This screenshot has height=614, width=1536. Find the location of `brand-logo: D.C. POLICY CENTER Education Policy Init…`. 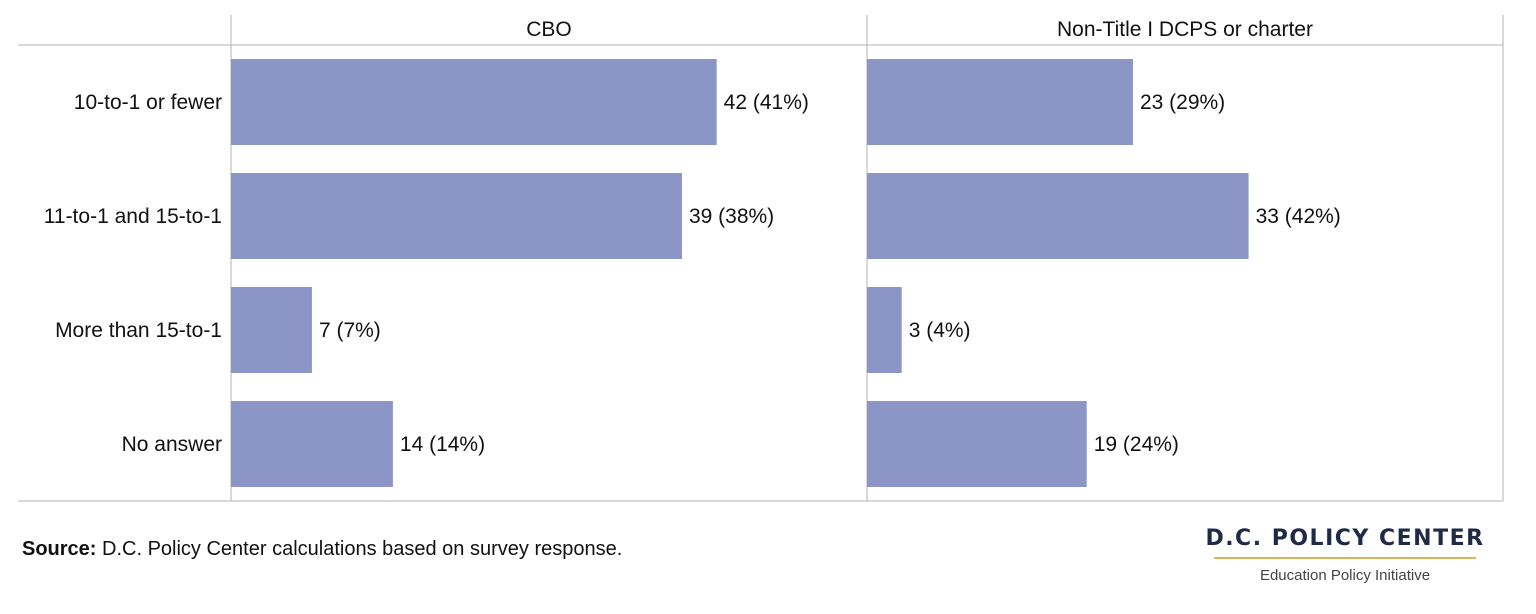

brand-logo: D.C. POLICY CENTER Education Policy Init… is located at coordinates (1345, 555).